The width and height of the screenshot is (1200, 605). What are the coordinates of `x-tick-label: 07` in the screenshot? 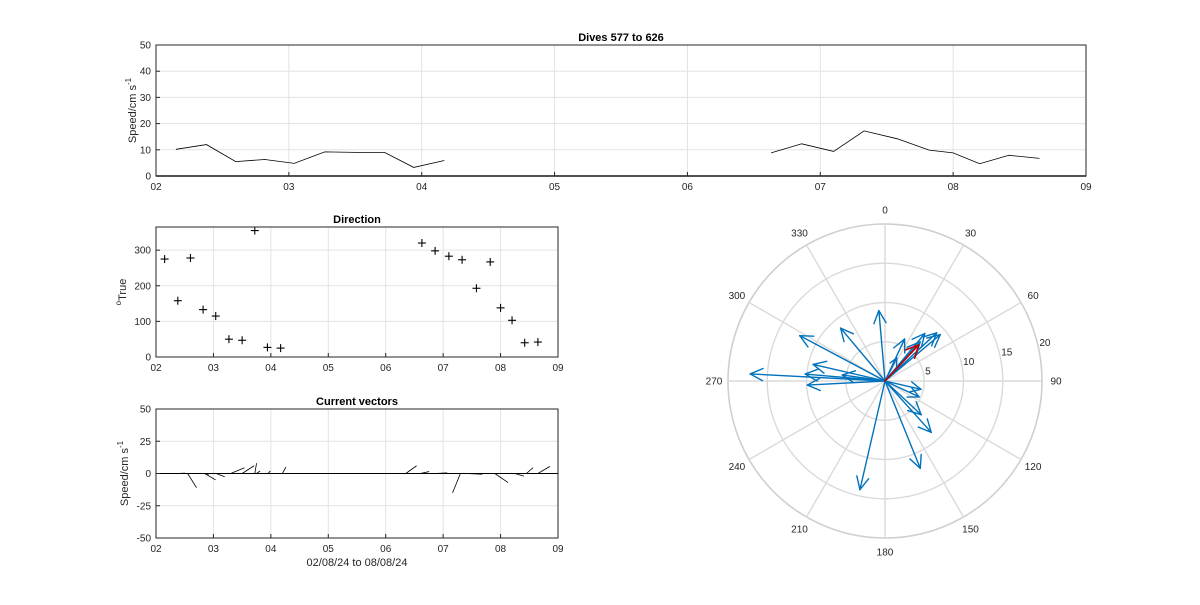 It's located at (444, 368).